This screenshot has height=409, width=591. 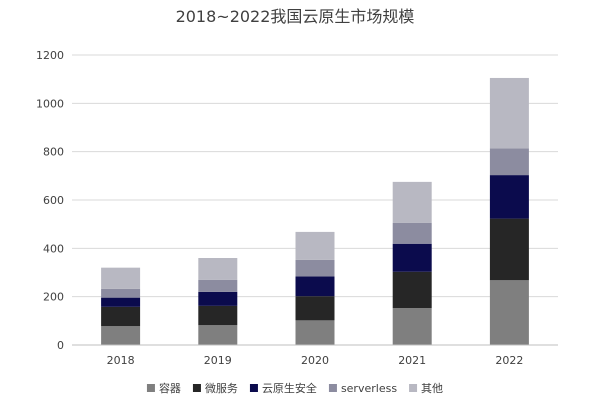 I want to click on y-tick-label: 0, so click(x=60, y=345).